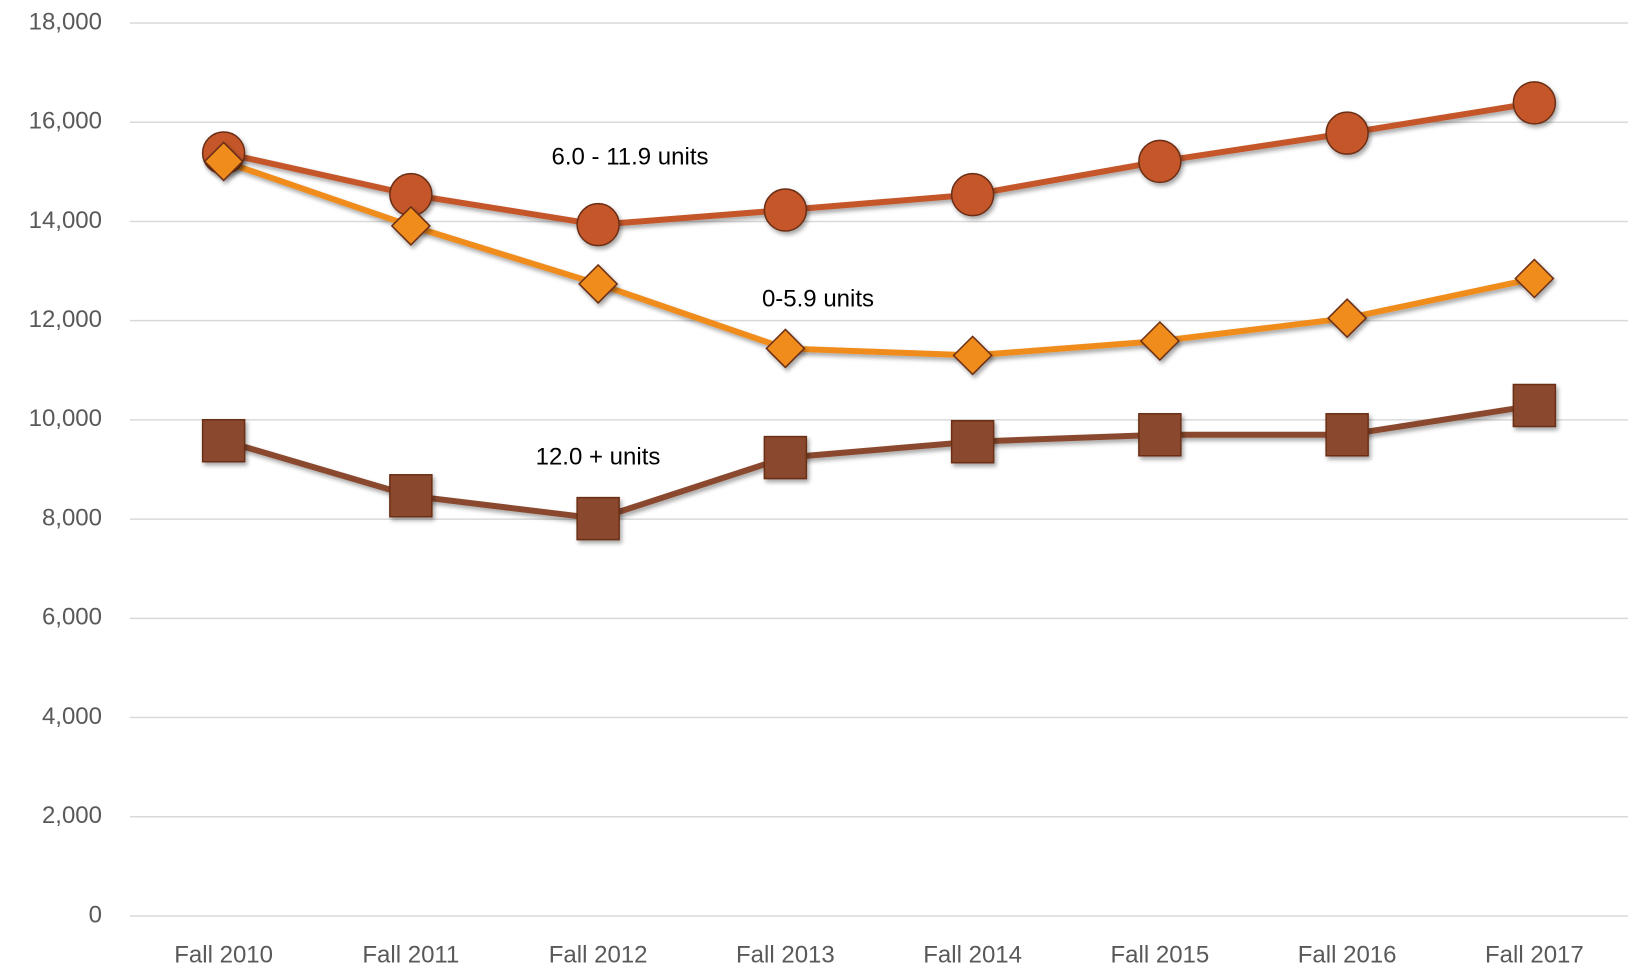 Image resolution: width=1631 pixels, height=973 pixels. I want to click on y-tick-label: 16,000, so click(65, 121).